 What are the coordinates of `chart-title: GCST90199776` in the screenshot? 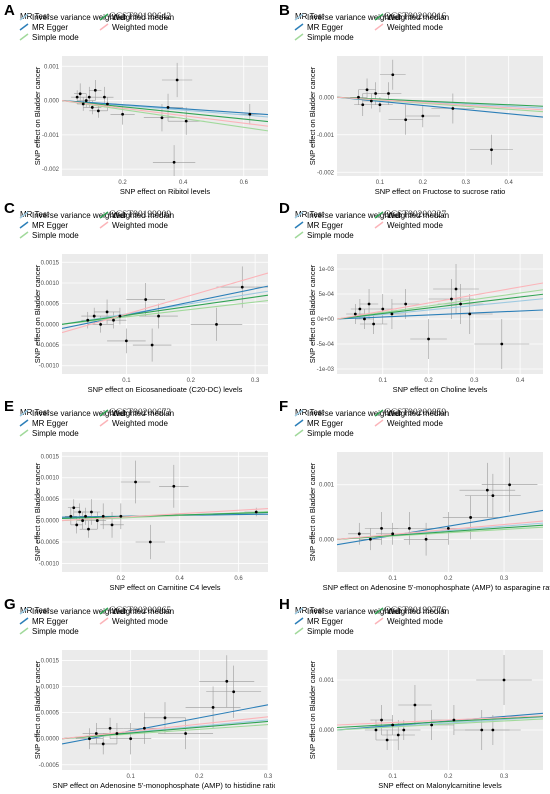 It's located at (415, 611).